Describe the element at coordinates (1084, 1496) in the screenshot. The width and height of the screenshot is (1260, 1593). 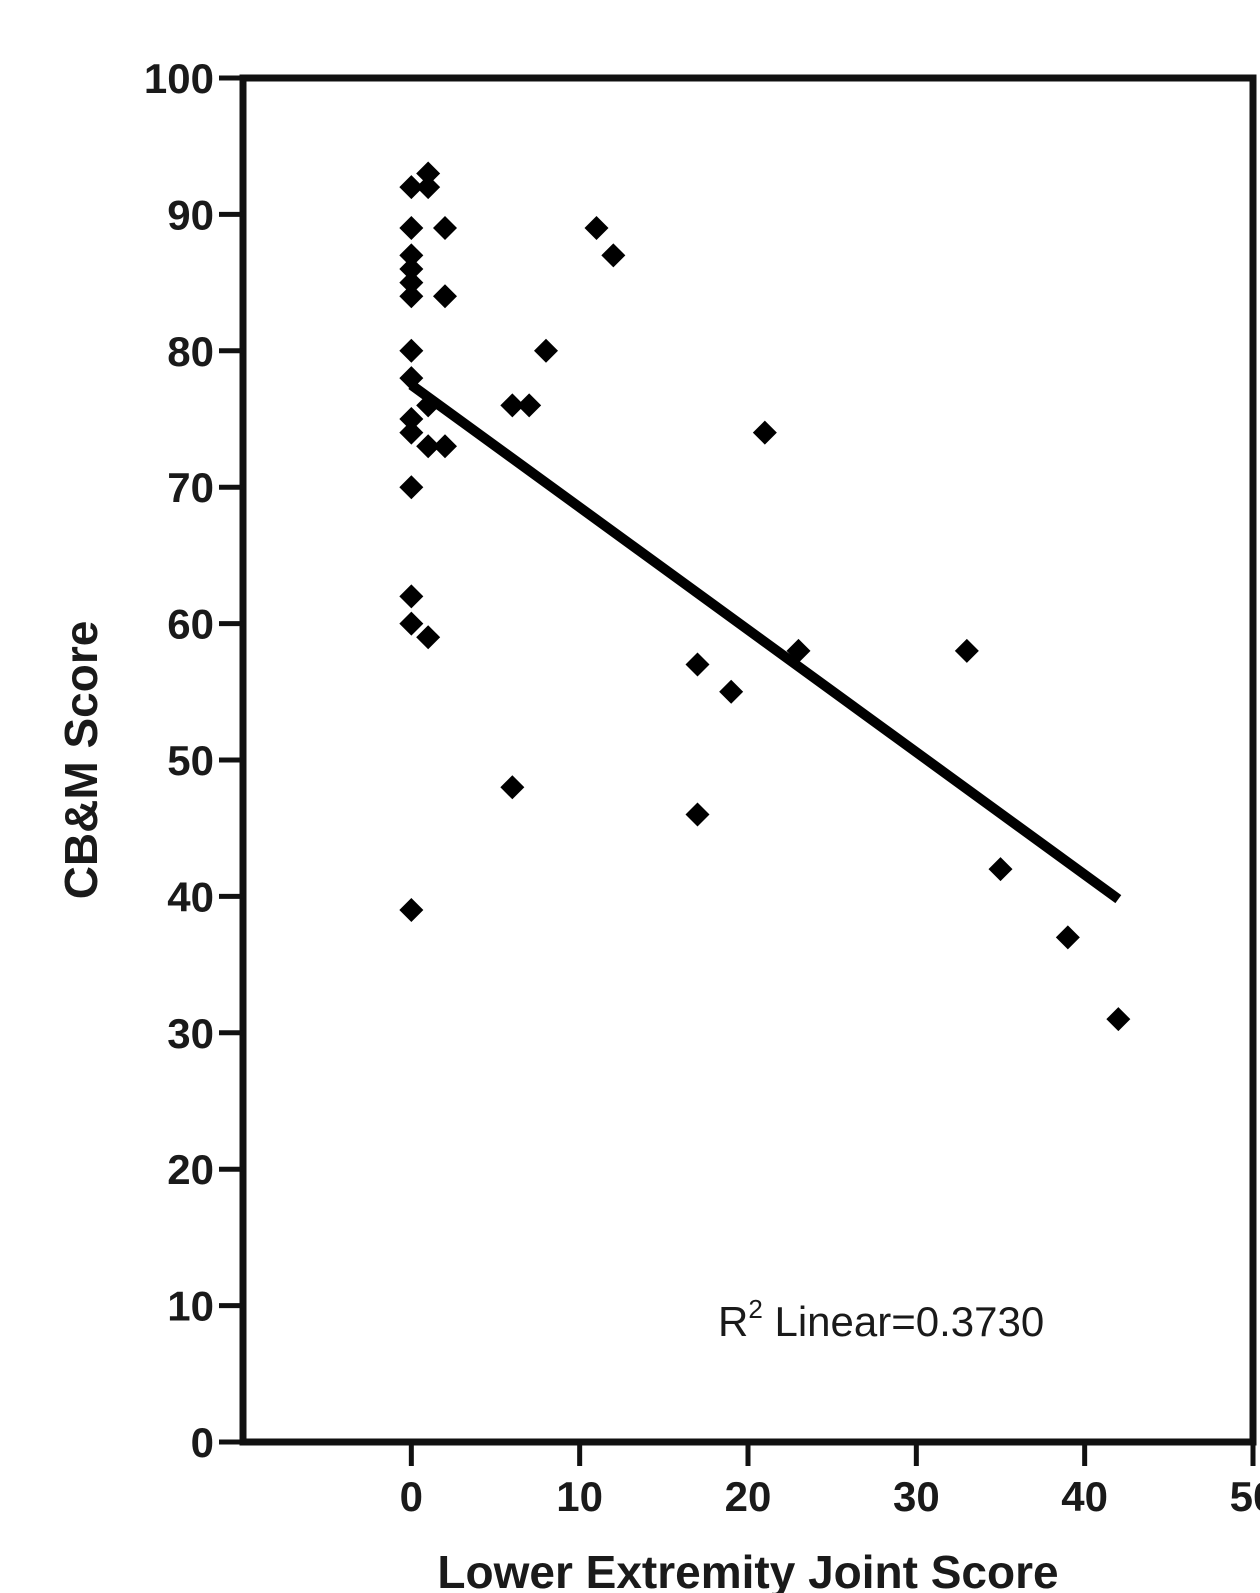
I see `x-tick-label: 40` at that location.